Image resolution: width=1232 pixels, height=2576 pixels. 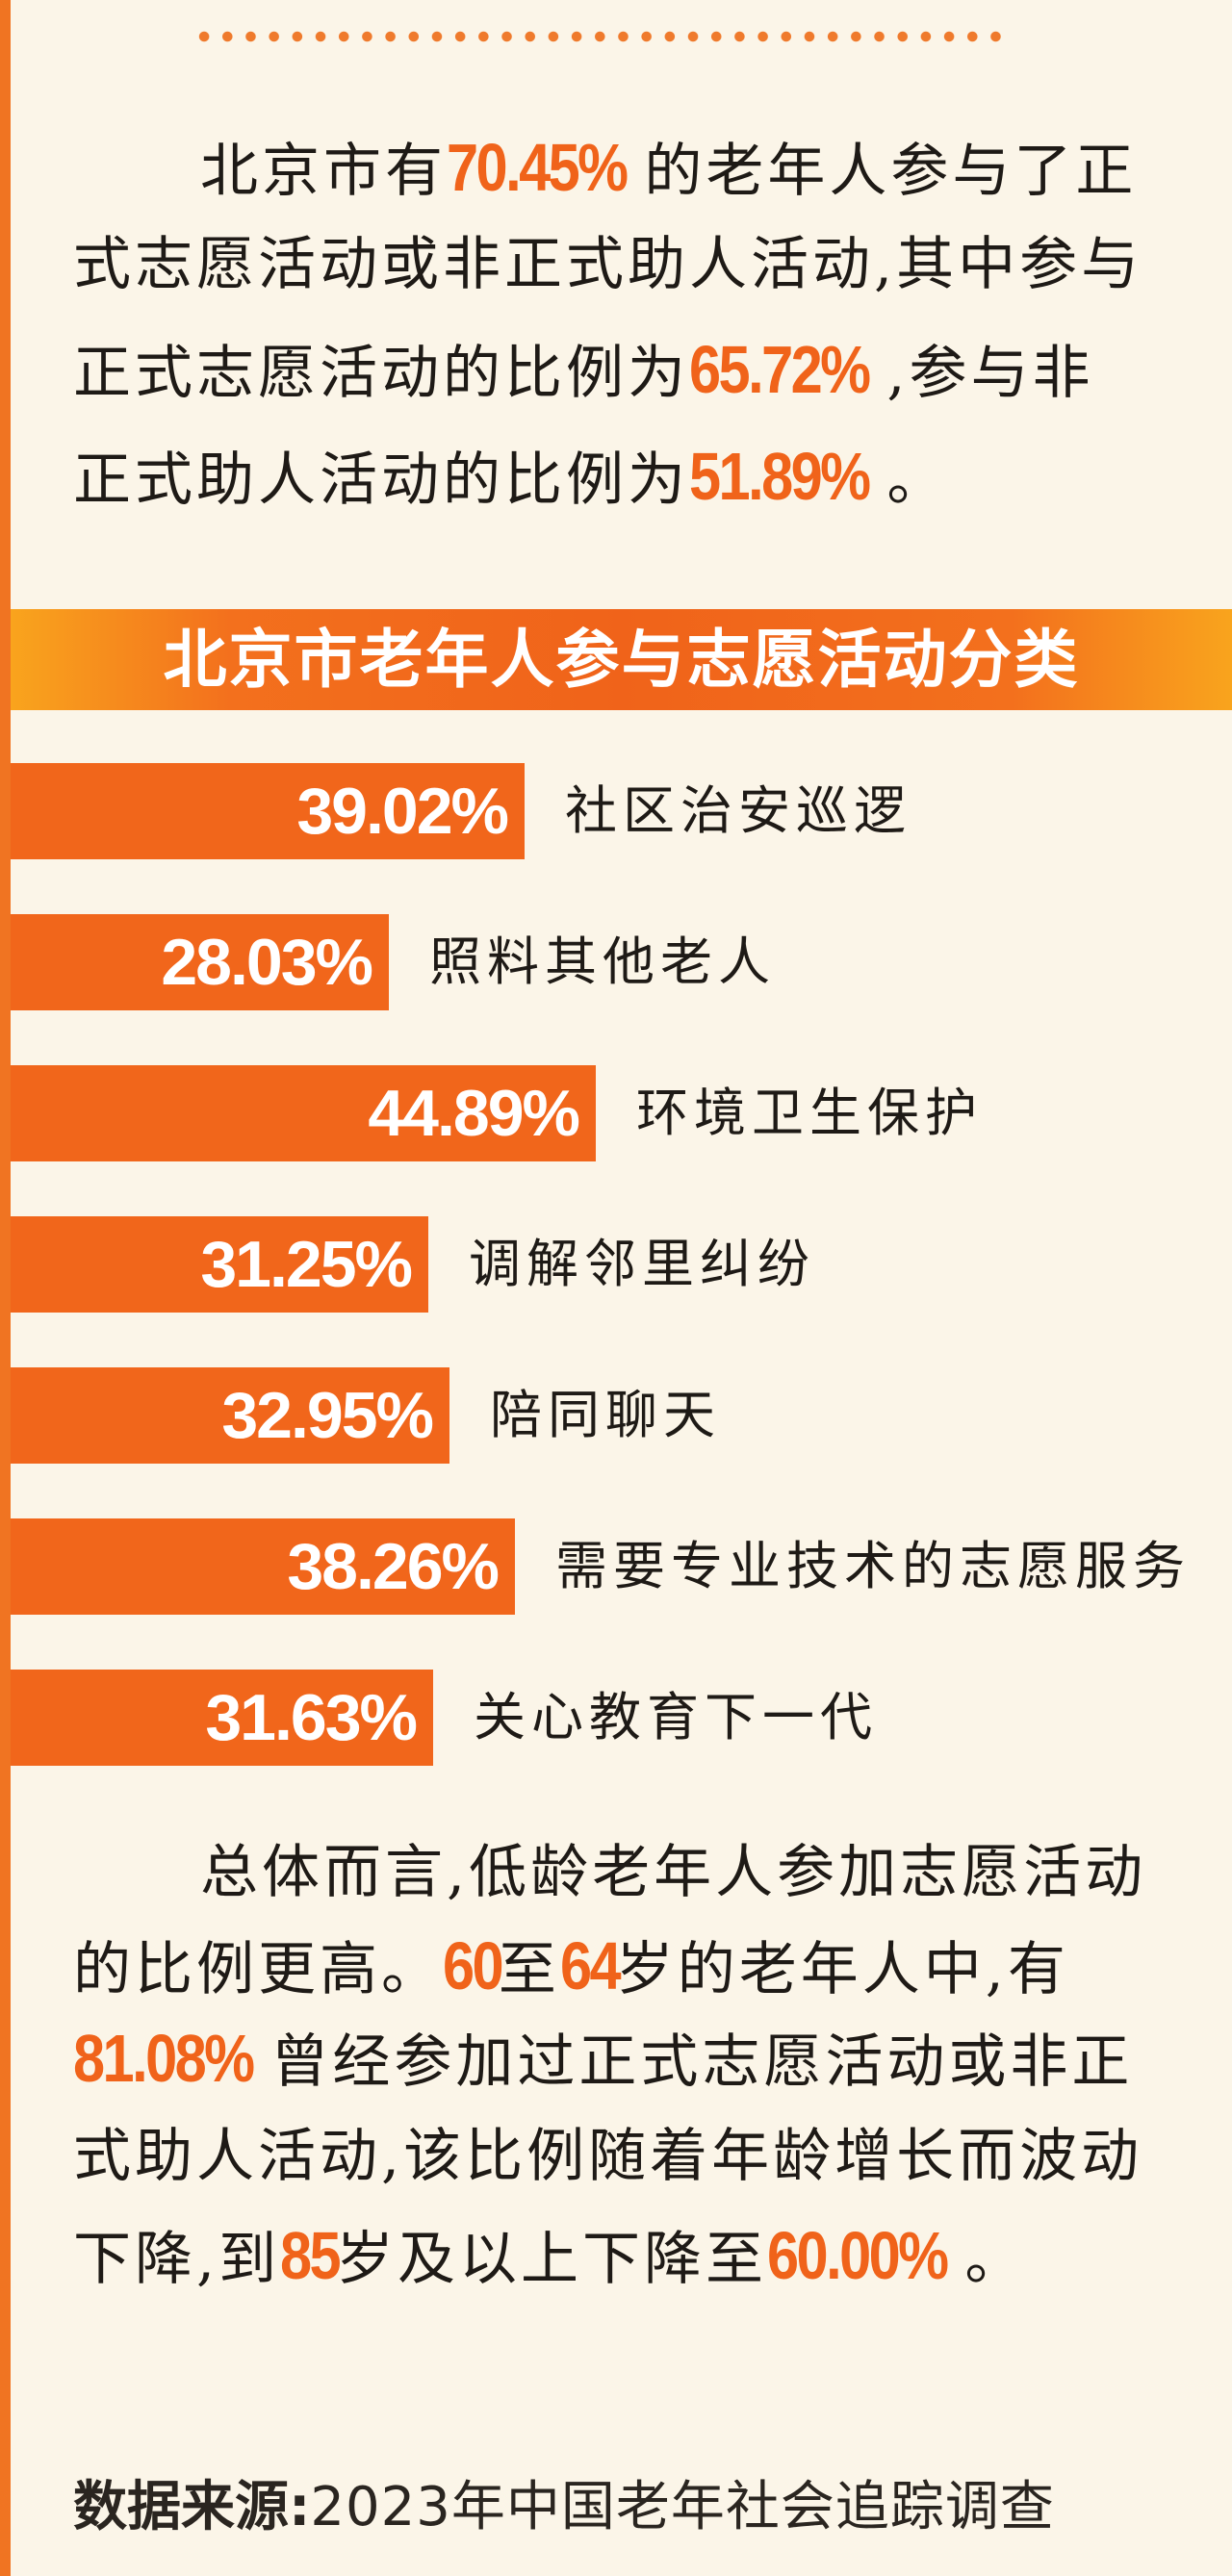 What do you see at coordinates (473, 1965) in the screenshot?
I see `highlight-number: 60` at bounding box center [473, 1965].